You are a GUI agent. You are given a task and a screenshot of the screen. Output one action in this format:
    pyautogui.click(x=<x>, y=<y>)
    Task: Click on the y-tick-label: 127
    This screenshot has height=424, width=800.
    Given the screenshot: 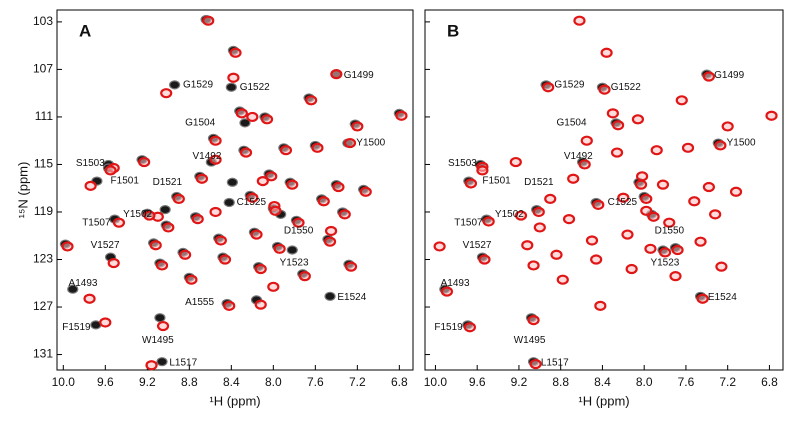 What is the action you would take?
    pyautogui.click(x=43, y=306)
    